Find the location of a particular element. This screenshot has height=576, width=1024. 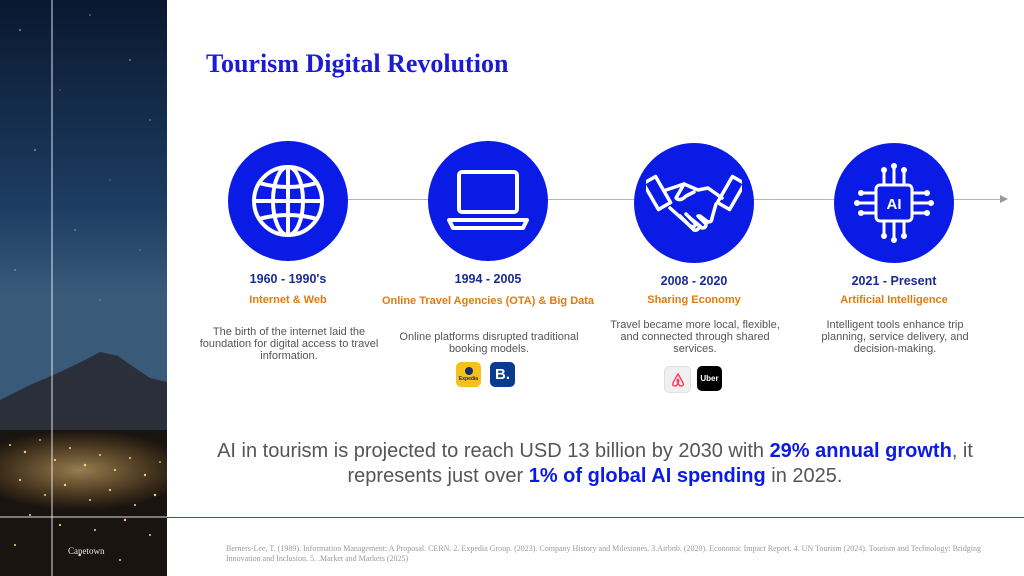

airbnb-icon is located at coordinates (677, 379).